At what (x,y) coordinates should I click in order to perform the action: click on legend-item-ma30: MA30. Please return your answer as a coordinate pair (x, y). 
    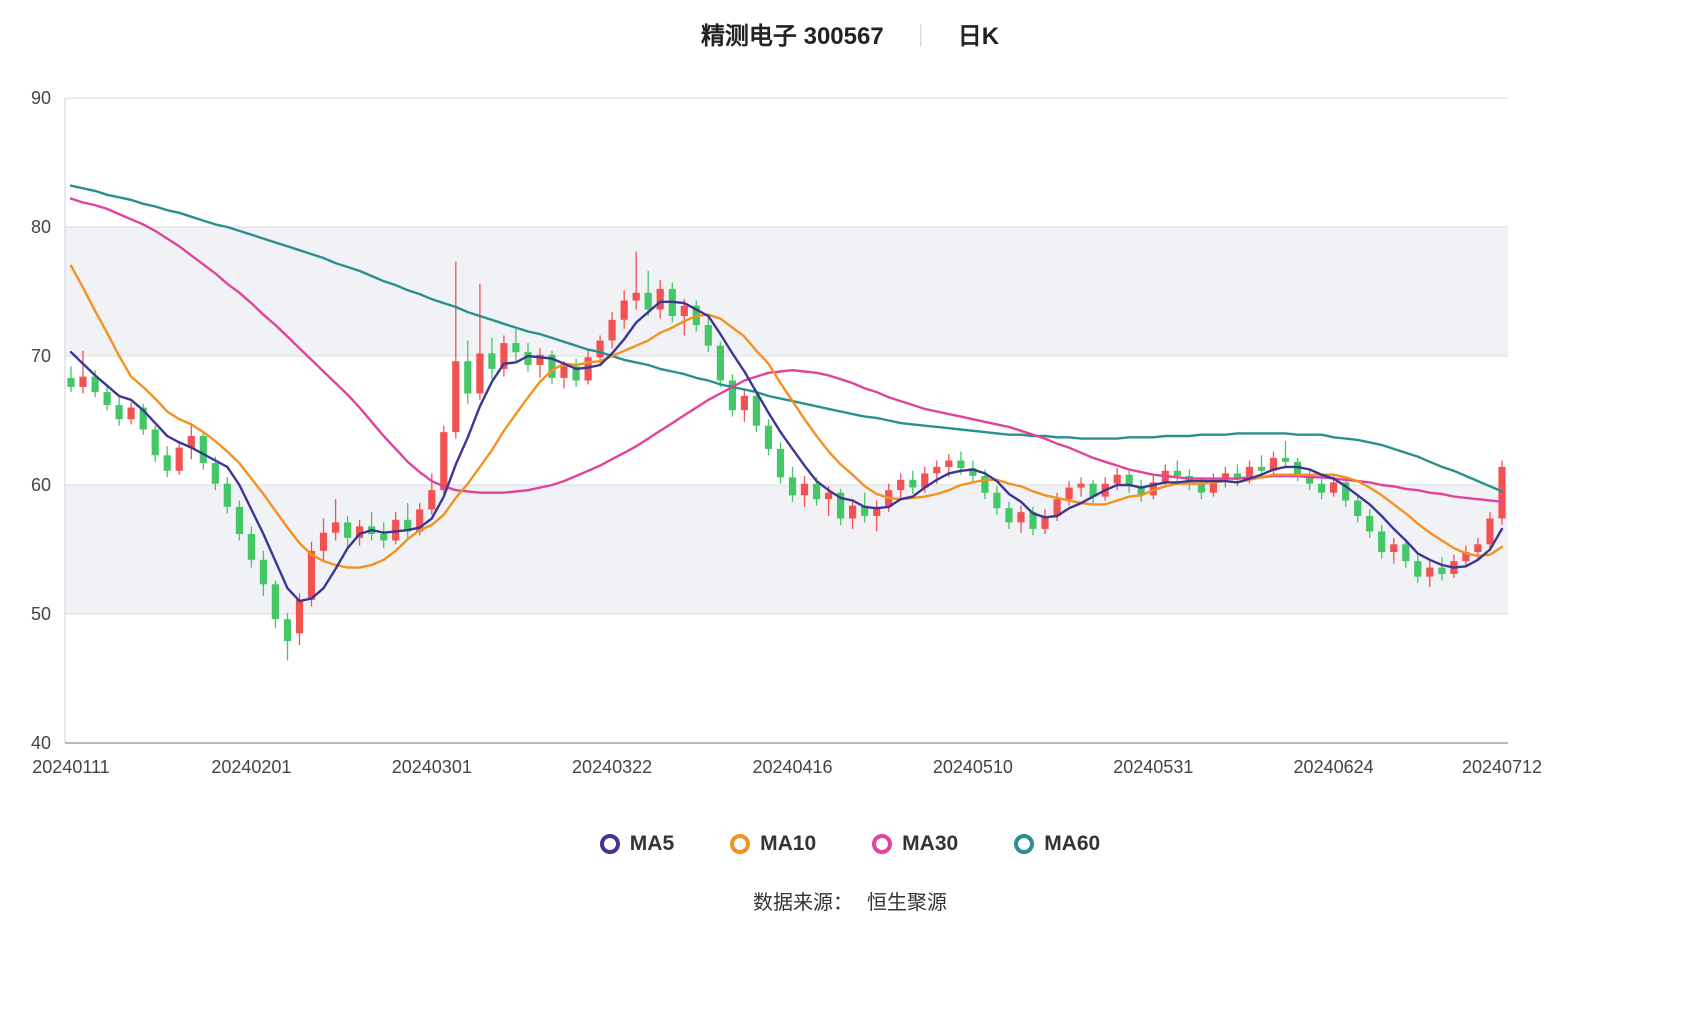
    Looking at the image, I should click on (915, 844).